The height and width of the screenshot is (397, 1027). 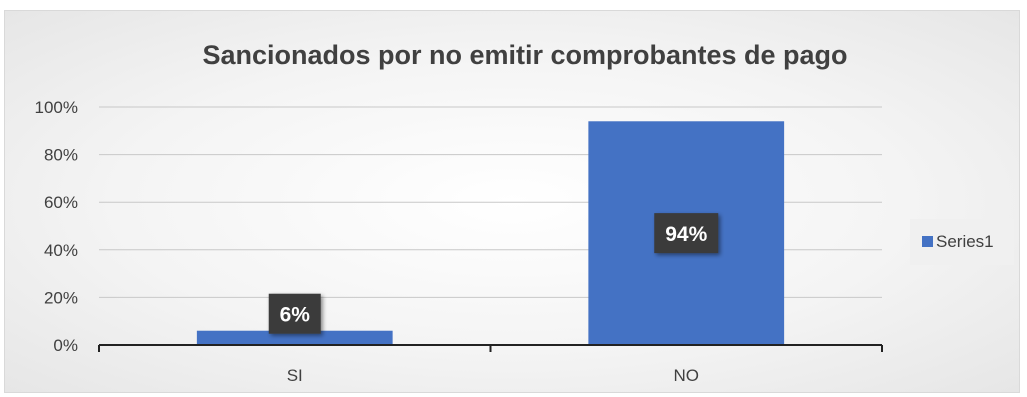 I want to click on labels: 6% 94%, so click(x=493, y=273).